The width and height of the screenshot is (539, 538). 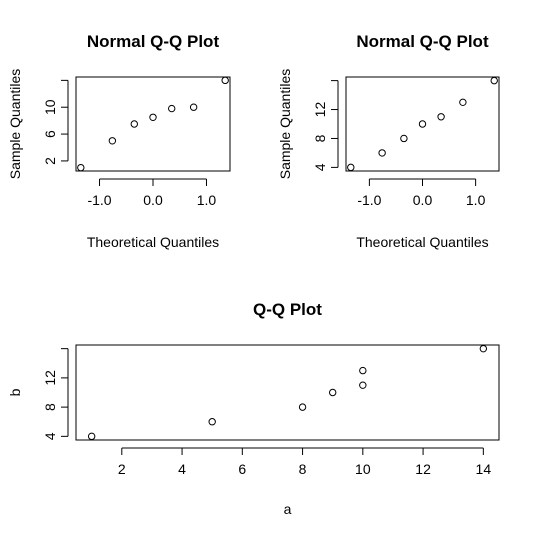 I want to click on x-tick-label: 4, so click(x=182, y=469).